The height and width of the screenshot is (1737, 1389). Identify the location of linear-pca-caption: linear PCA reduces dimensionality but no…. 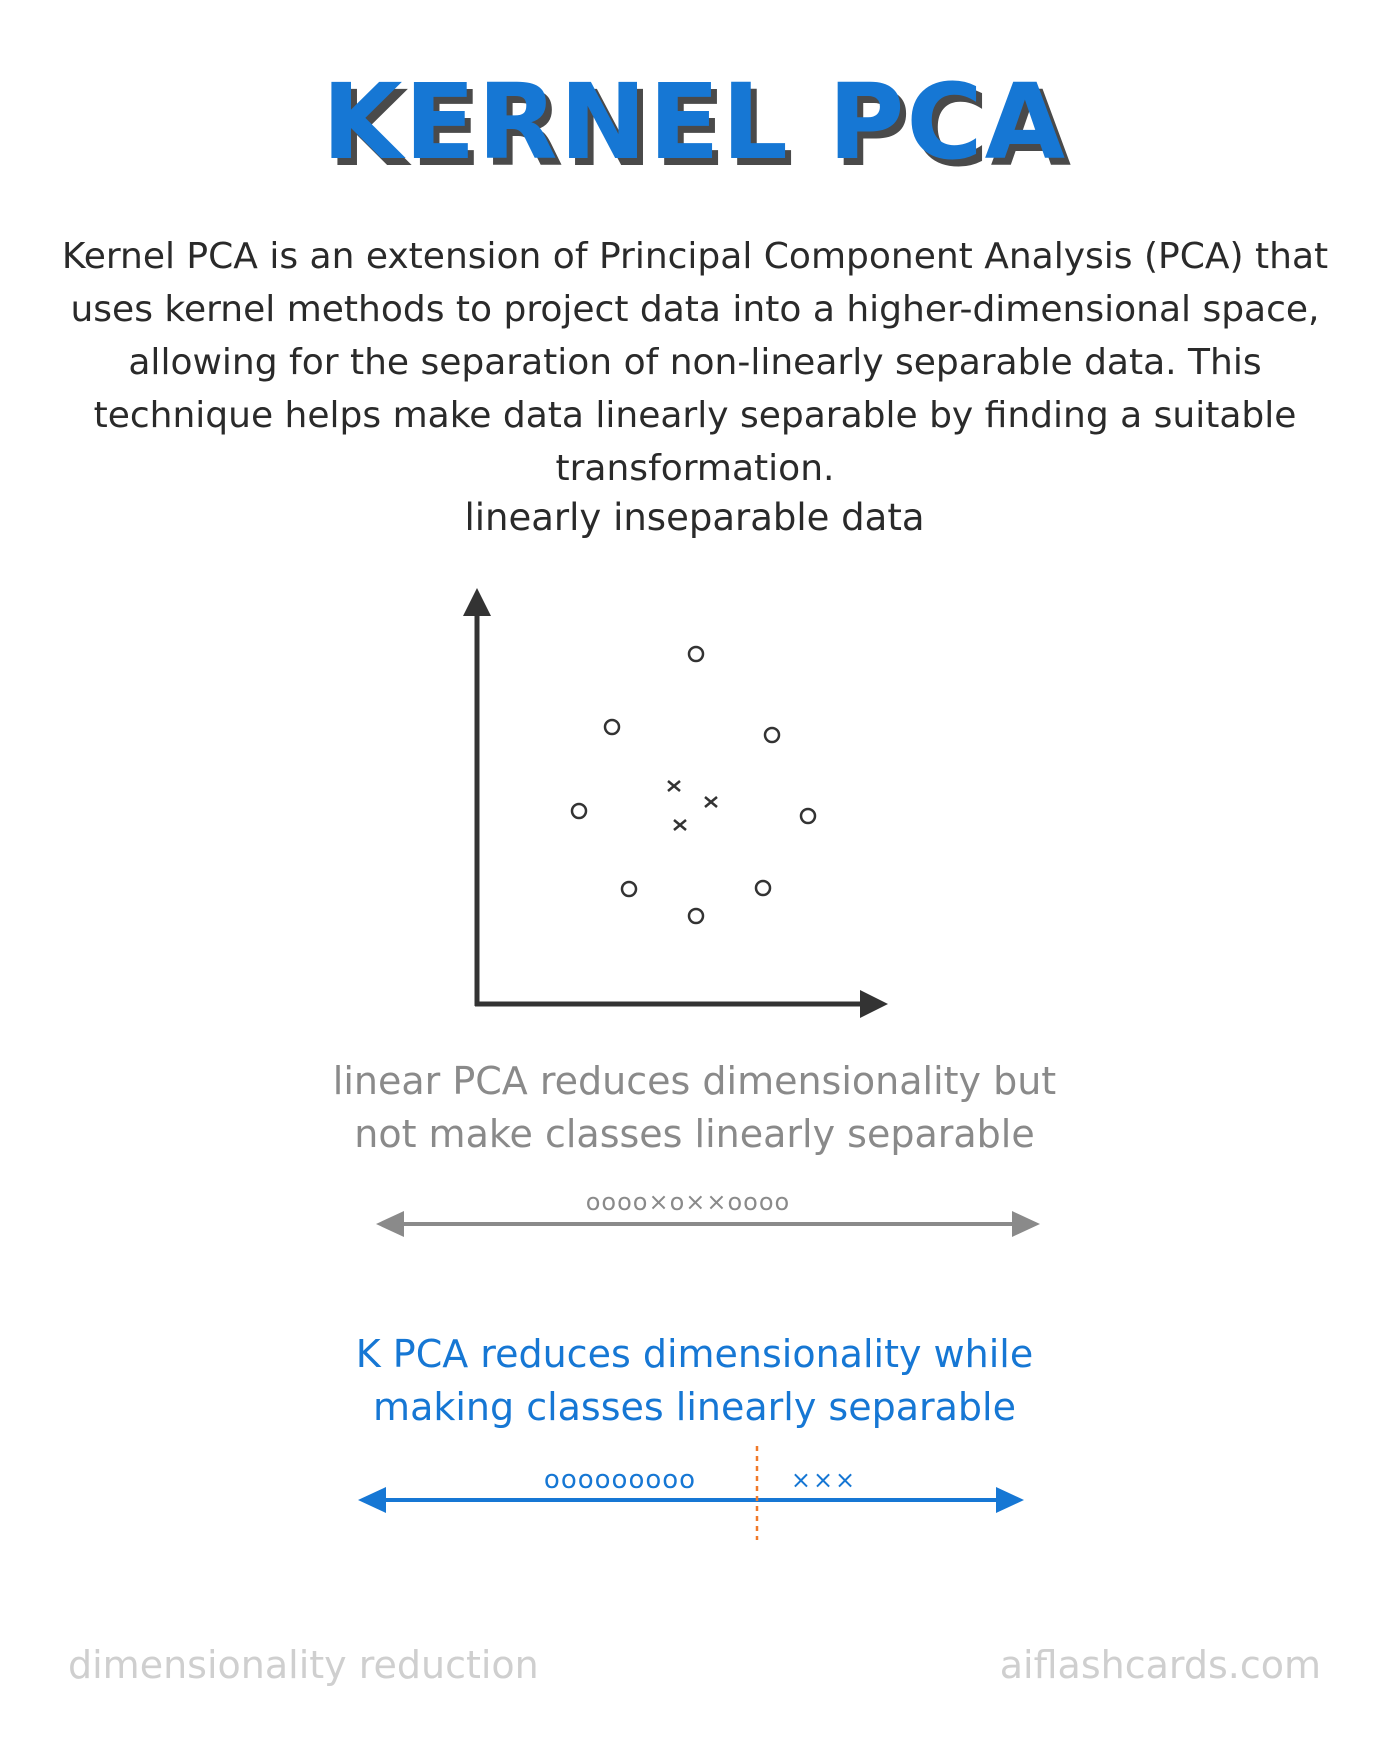
(694, 1107).